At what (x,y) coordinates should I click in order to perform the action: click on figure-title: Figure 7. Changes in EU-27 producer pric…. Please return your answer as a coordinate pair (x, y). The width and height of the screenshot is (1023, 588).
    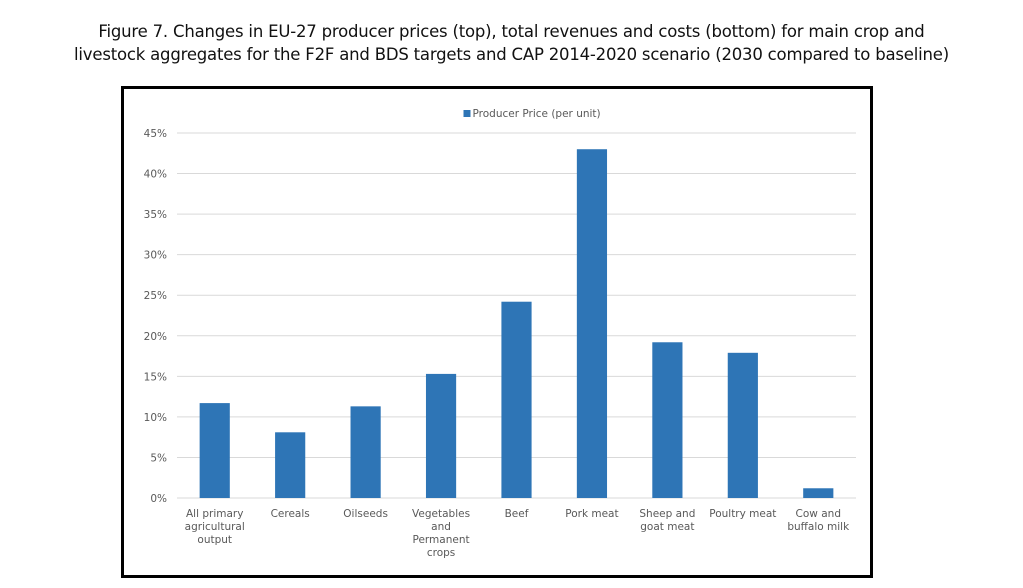
    Looking at the image, I should click on (511, 43).